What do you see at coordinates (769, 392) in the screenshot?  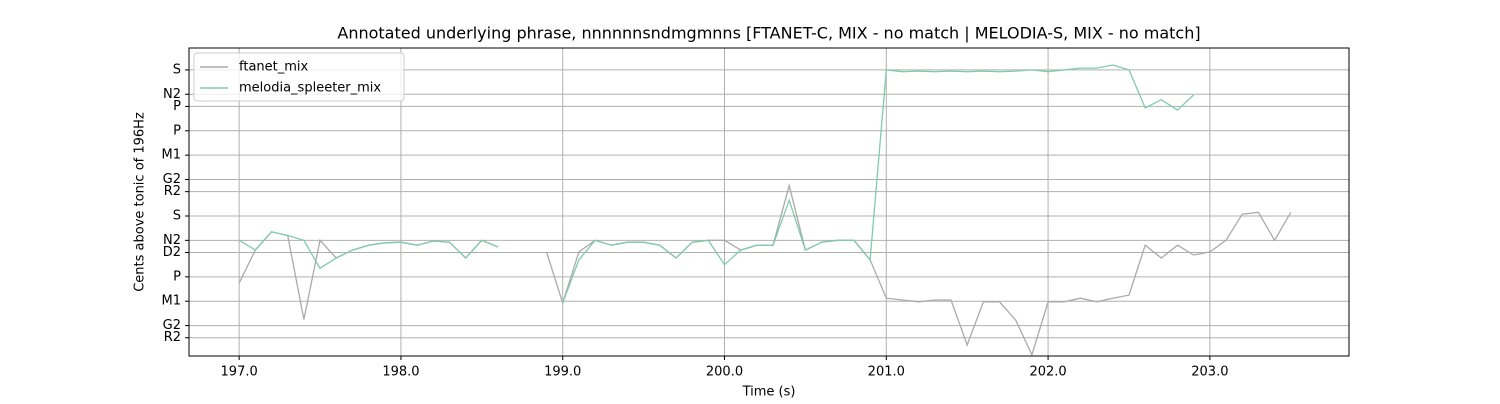 I see `x-axis-label: Time (s)` at bounding box center [769, 392].